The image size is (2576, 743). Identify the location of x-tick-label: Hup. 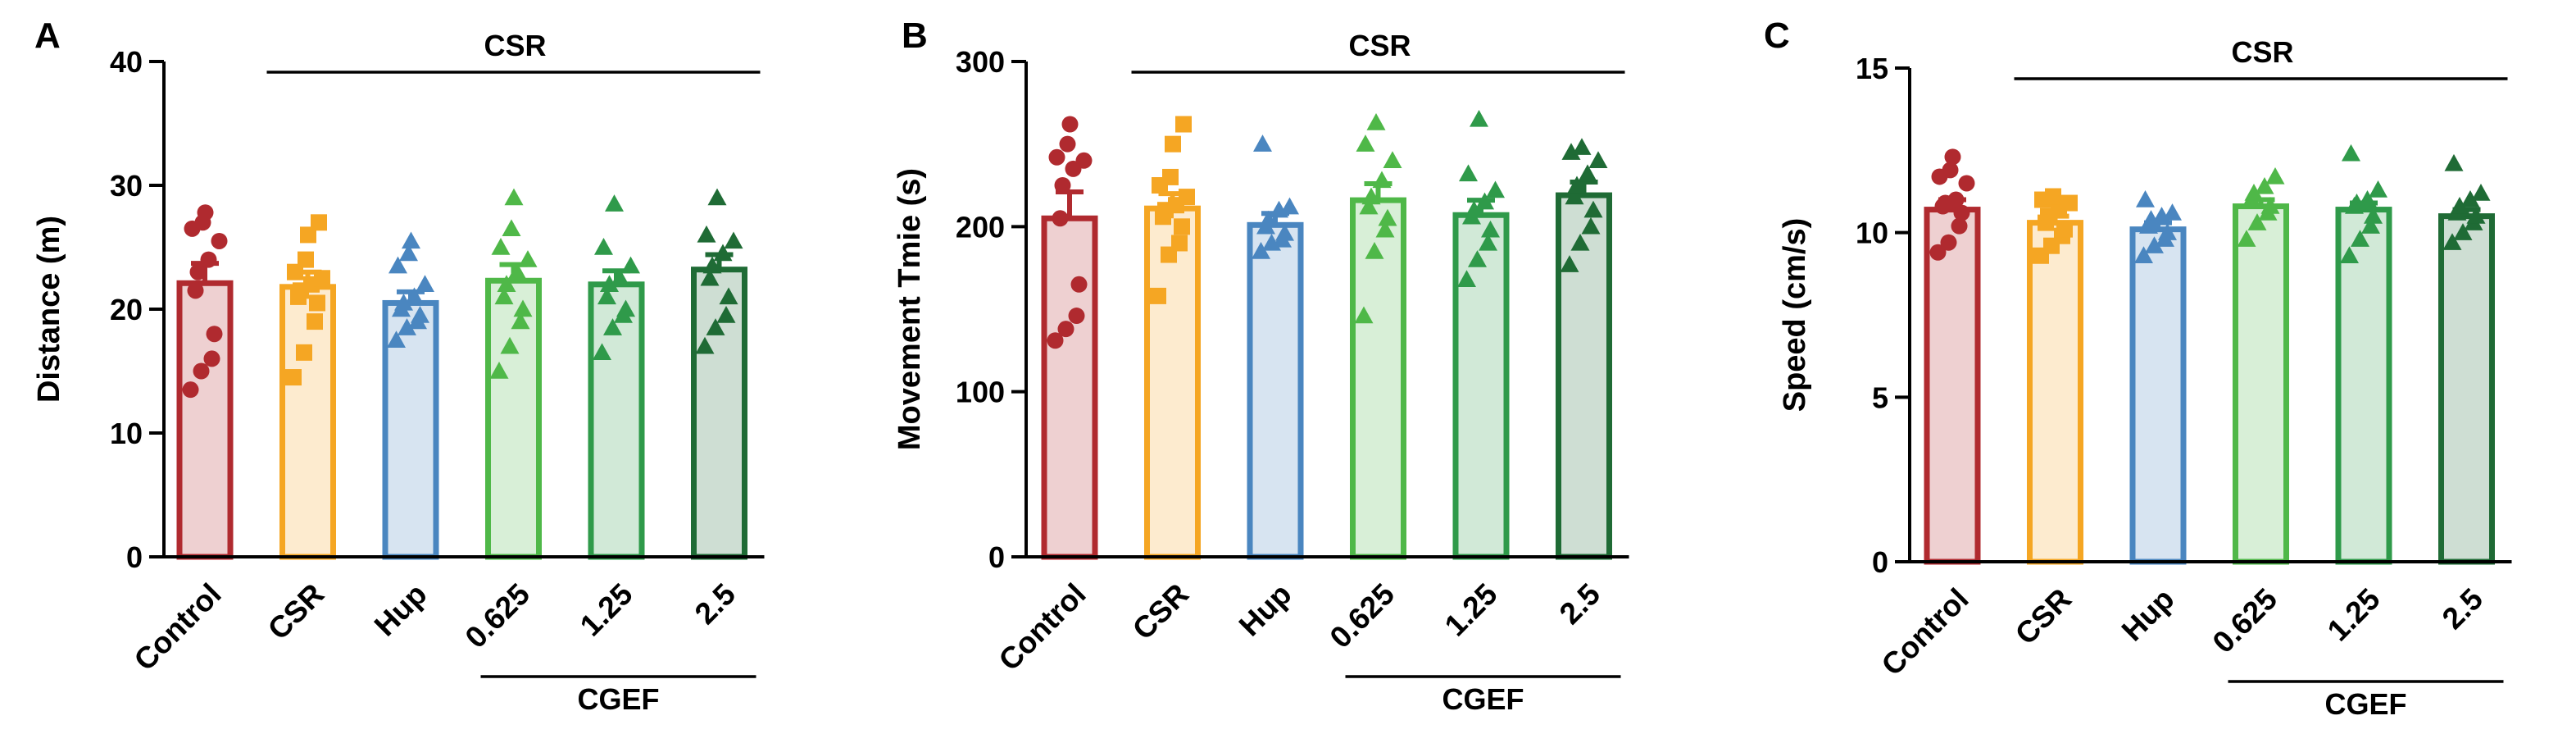
(1265, 610).